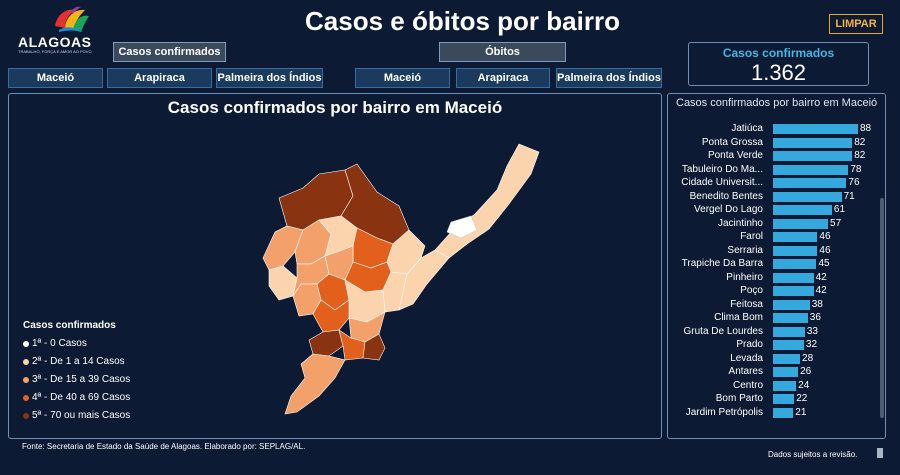 This screenshot has height=475, width=900. I want to click on legend-label: 2ª - De 1 a 14 Casos, so click(78, 361).